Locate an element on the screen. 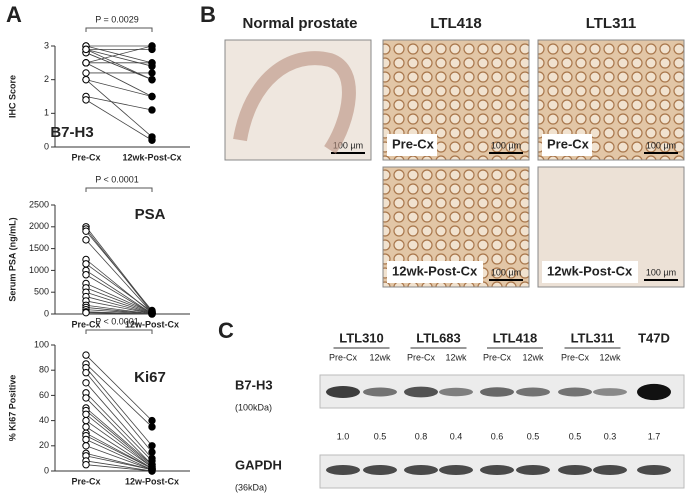  y-tick-label: 2 is located at coordinates (46, 79).